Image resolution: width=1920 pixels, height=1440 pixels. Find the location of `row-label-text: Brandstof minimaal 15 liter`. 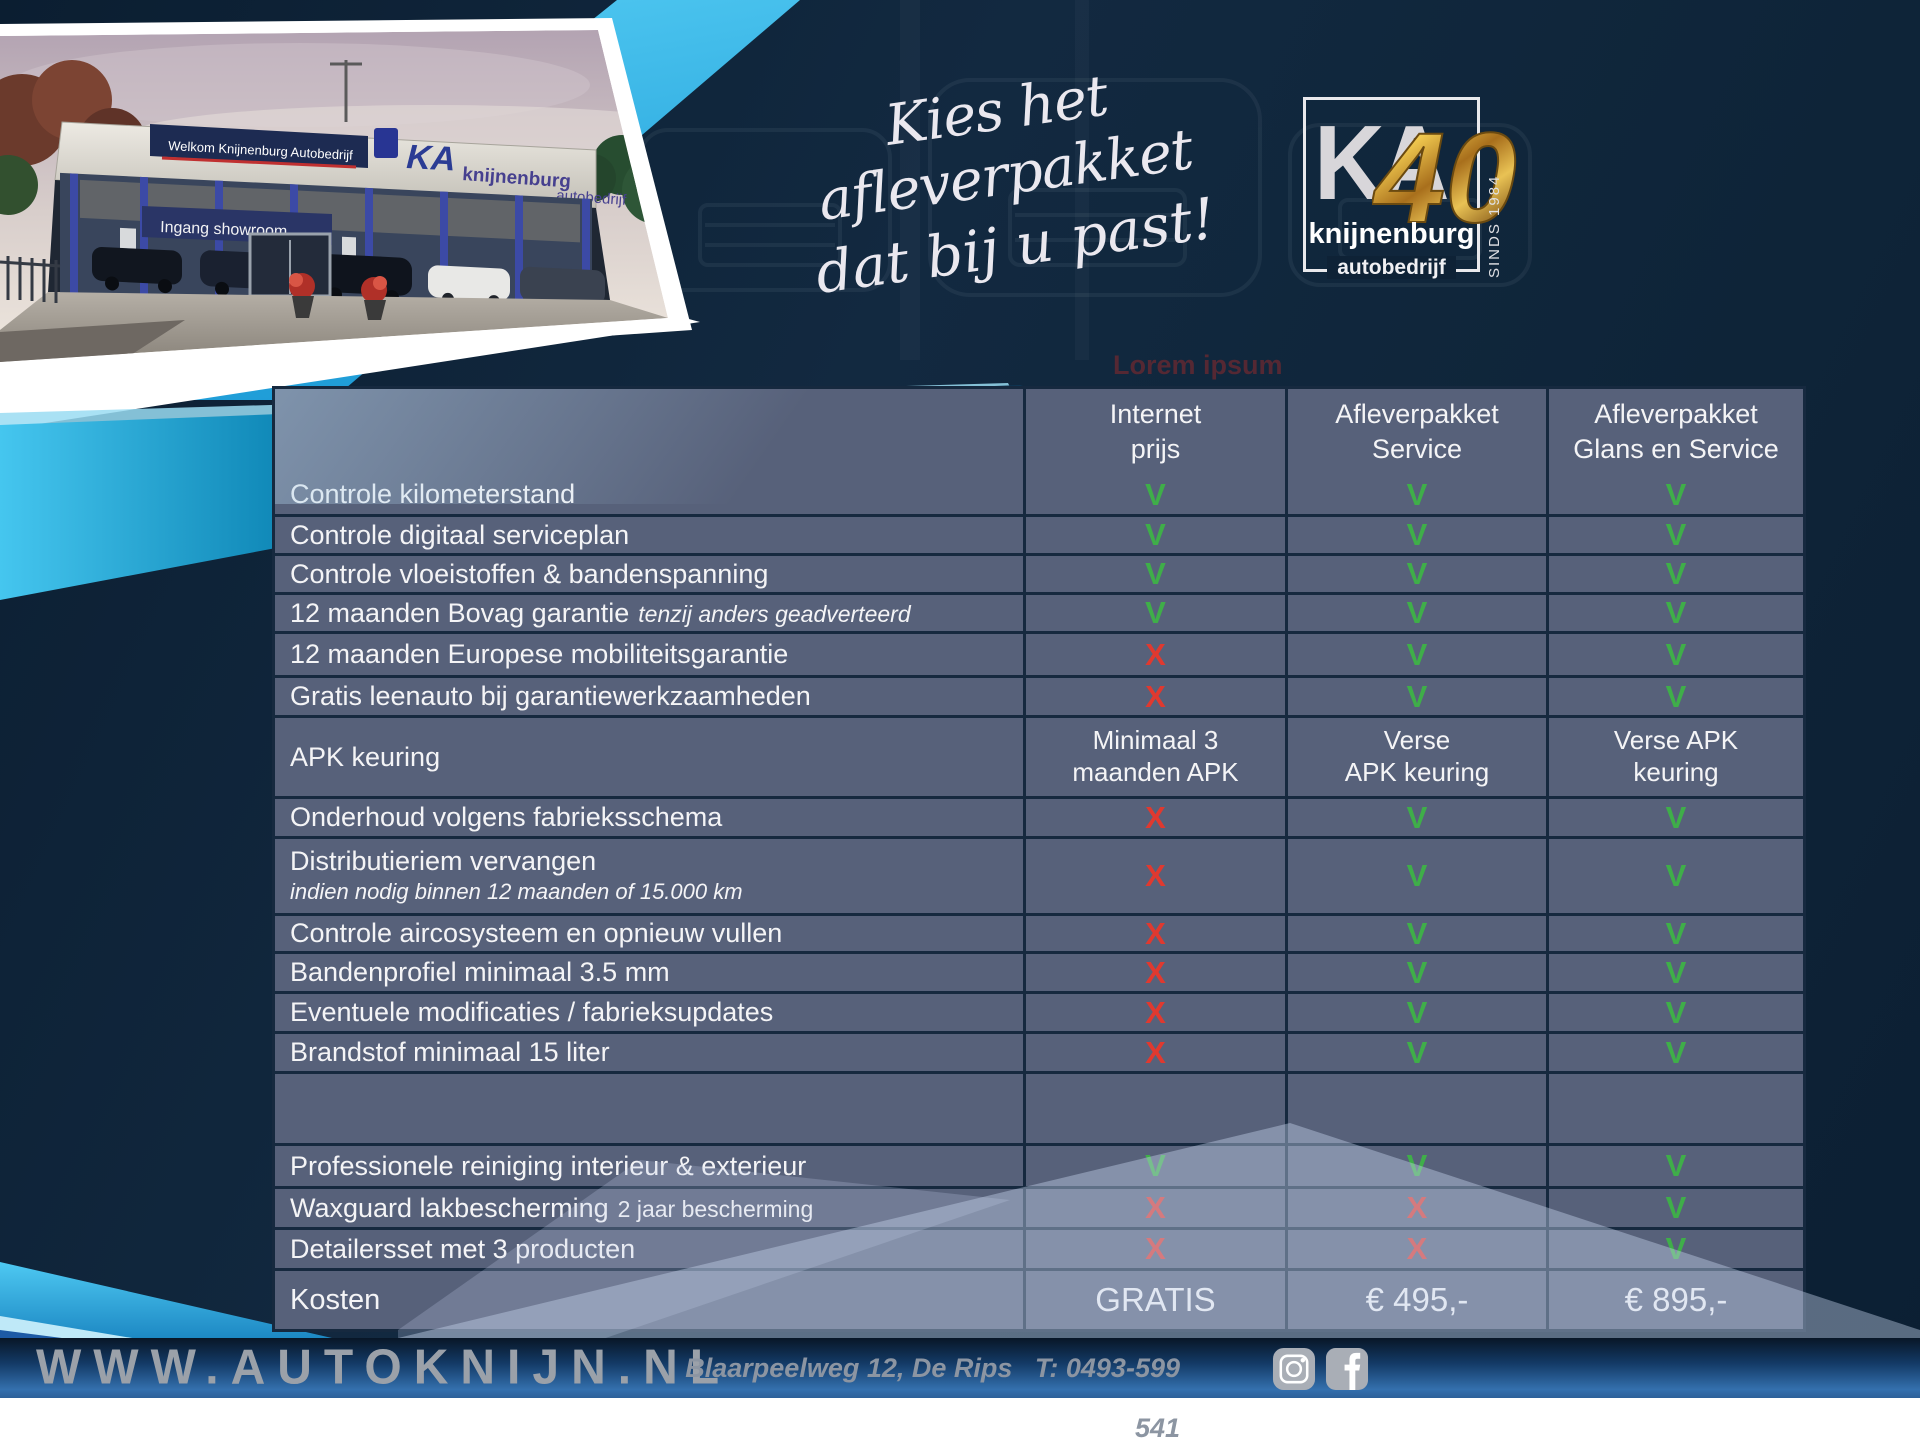

row-label-text: Brandstof minimaal 15 liter is located at coordinates (450, 1052).